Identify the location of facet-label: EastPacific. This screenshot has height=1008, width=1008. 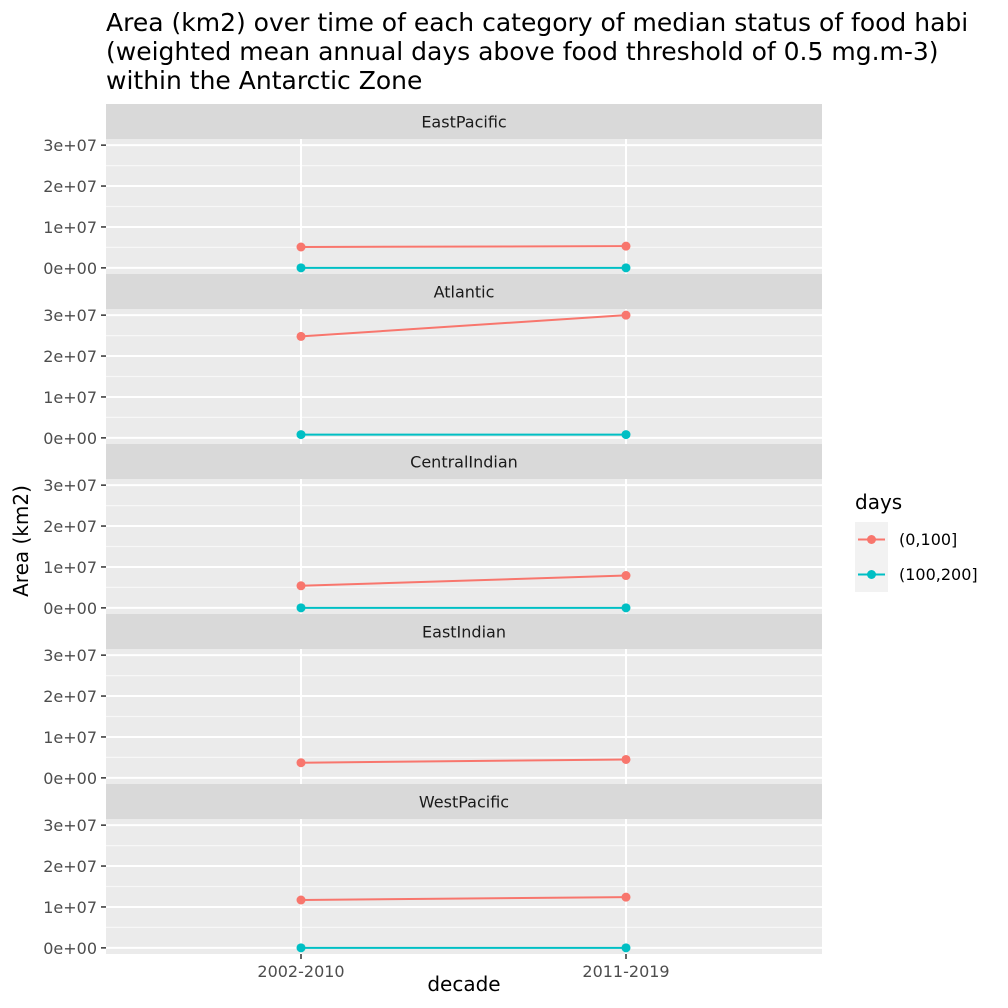
(463, 122).